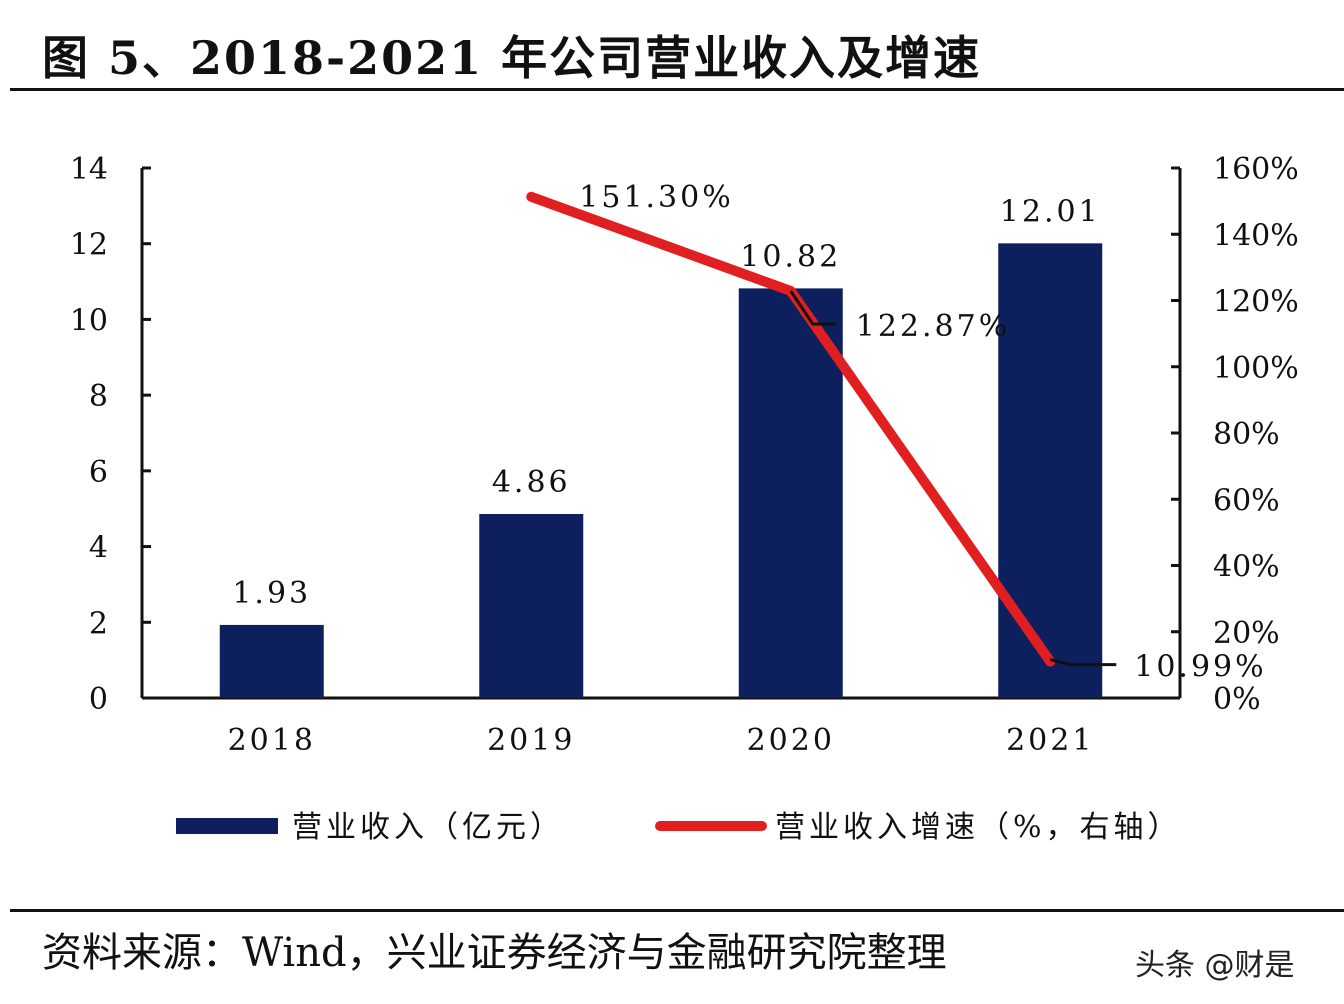 This screenshot has height=1004, width=1344. Describe the element at coordinates (1215, 965) in the screenshot. I see `watermark: 头条 @财是` at that location.